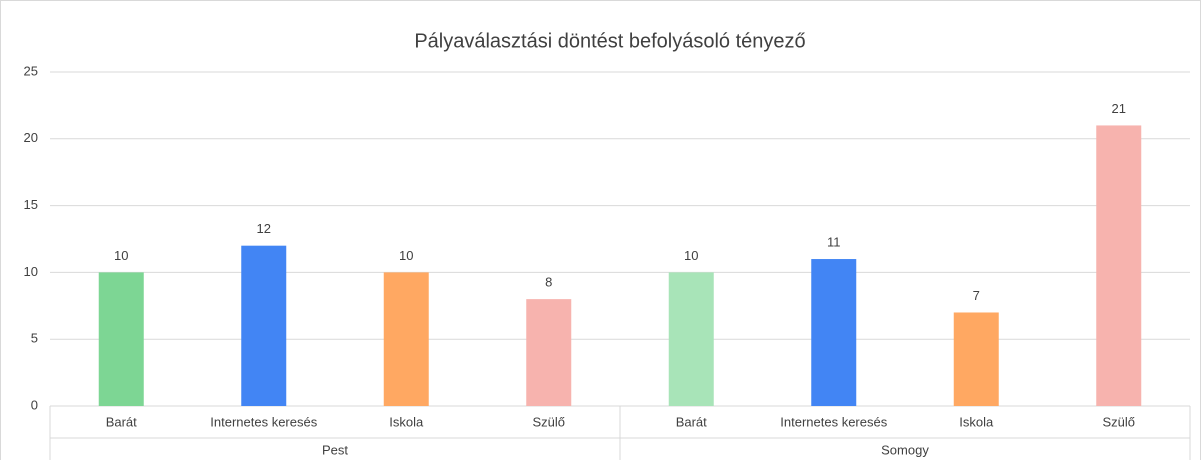 The image size is (1201, 460). Describe the element at coordinates (335, 449) in the screenshot. I see `group-label: Pest` at that location.